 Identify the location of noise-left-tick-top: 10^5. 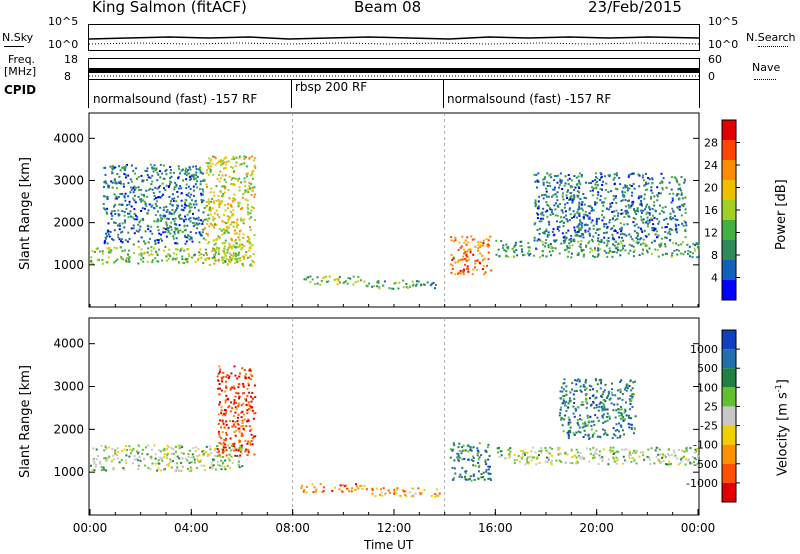
(63, 21).